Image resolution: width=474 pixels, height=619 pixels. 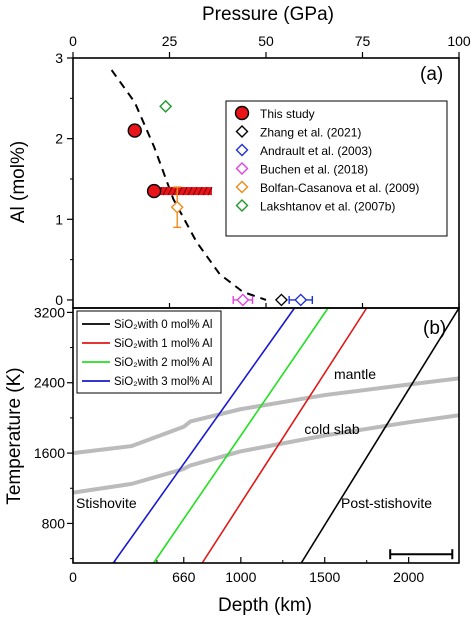 What do you see at coordinates (163, 363) in the screenshot?
I see `legend-b-label: SiO₂with 2 mol% Al` at bounding box center [163, 363].